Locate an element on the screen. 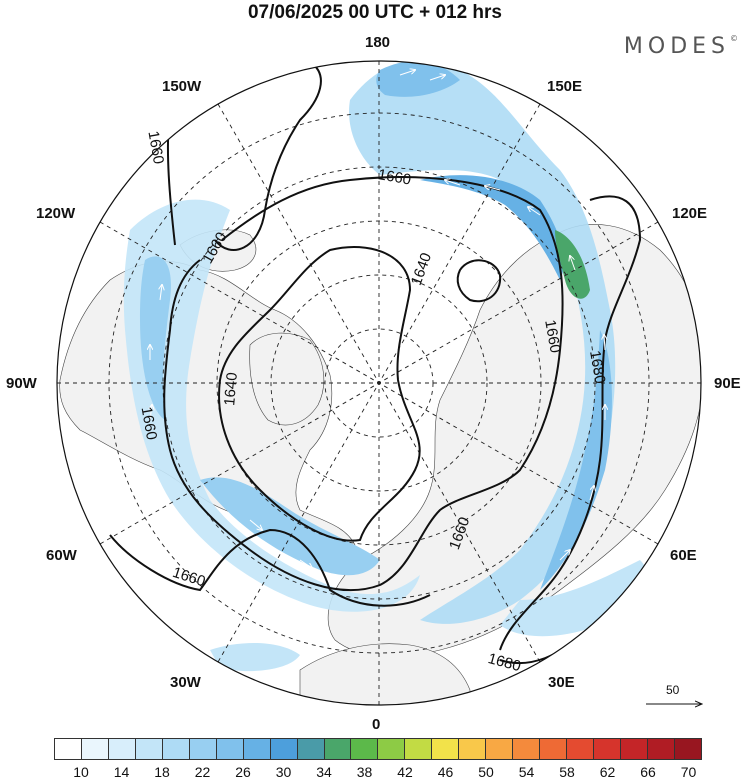 The image size is (750, 782). lon-label-150e: 150E is located at coordinates (565, 86).